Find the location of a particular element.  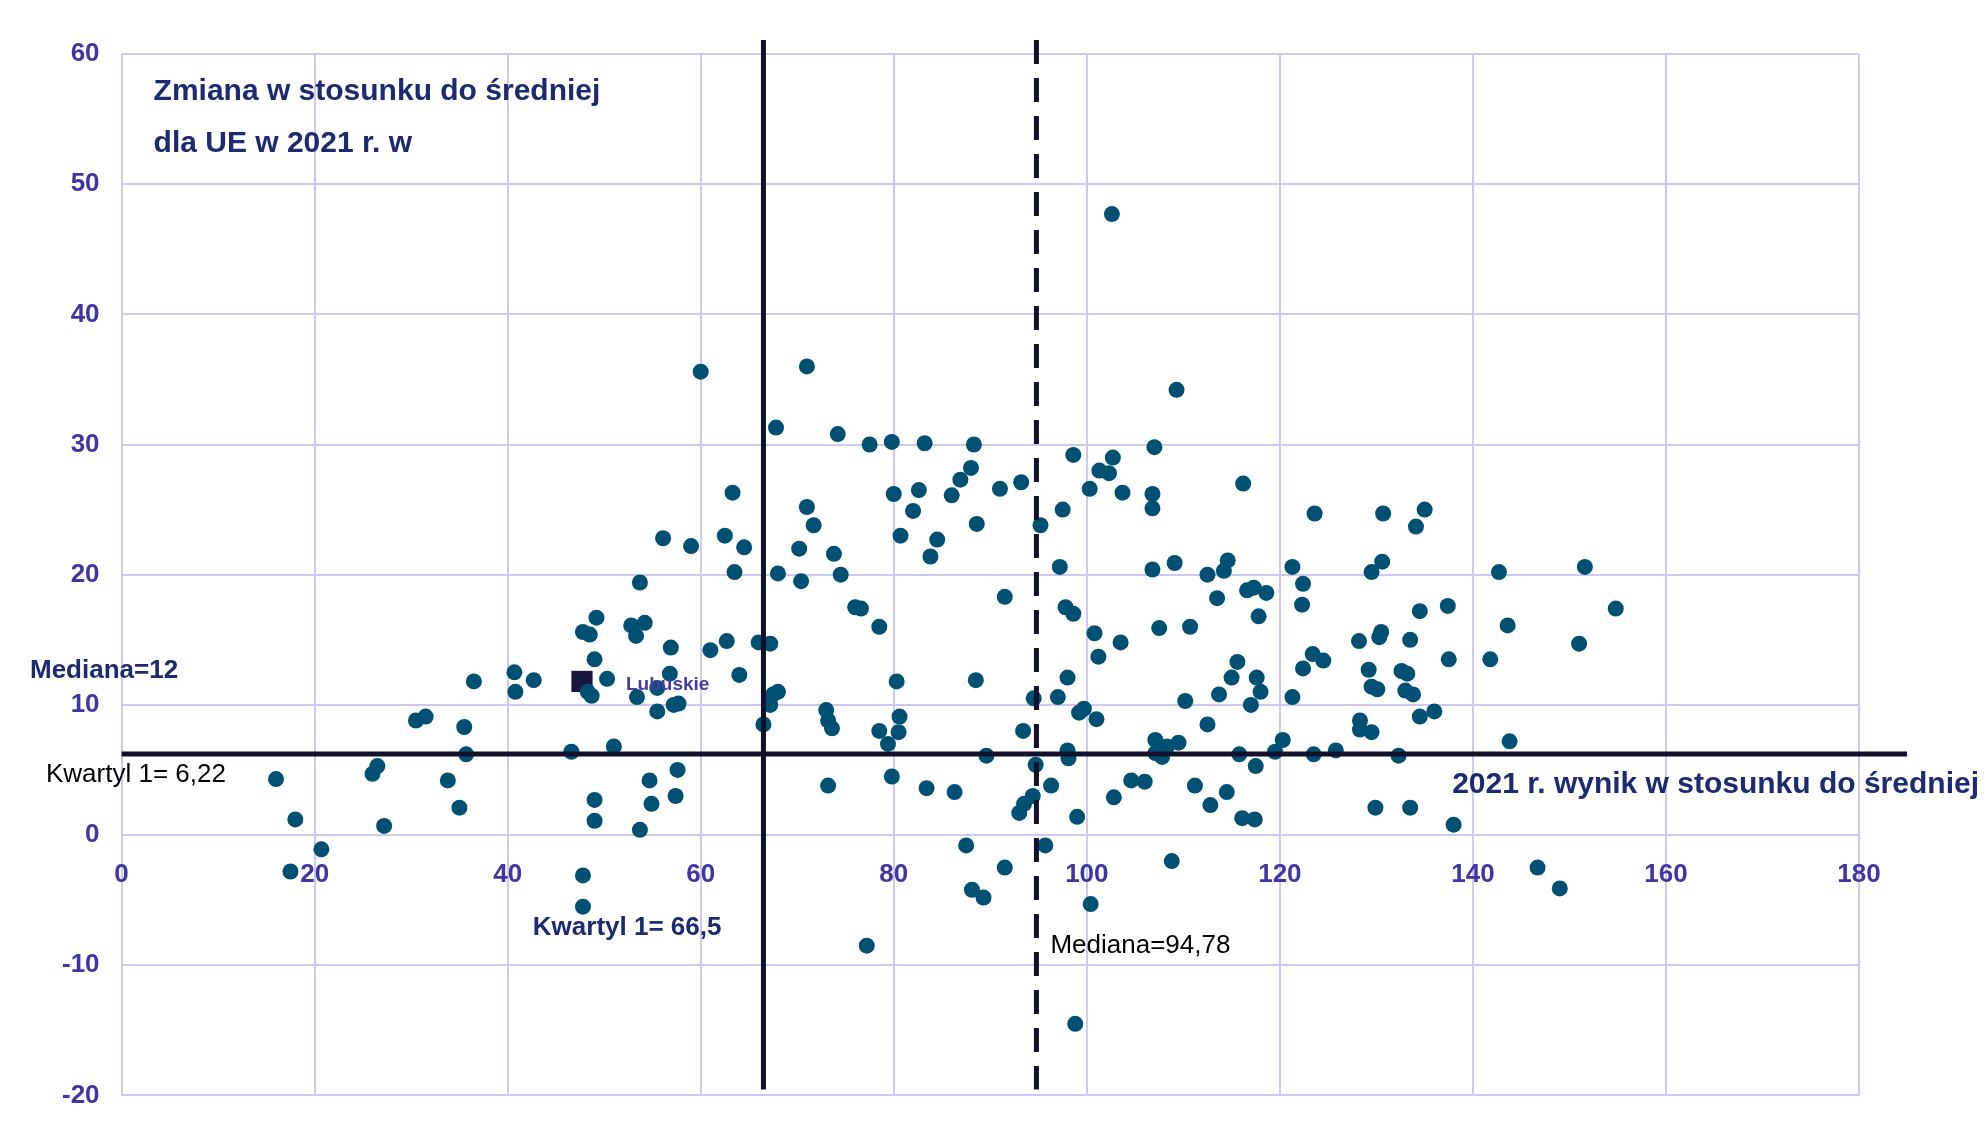

y-tick-label: 60 is located at coordinates (85, 52).